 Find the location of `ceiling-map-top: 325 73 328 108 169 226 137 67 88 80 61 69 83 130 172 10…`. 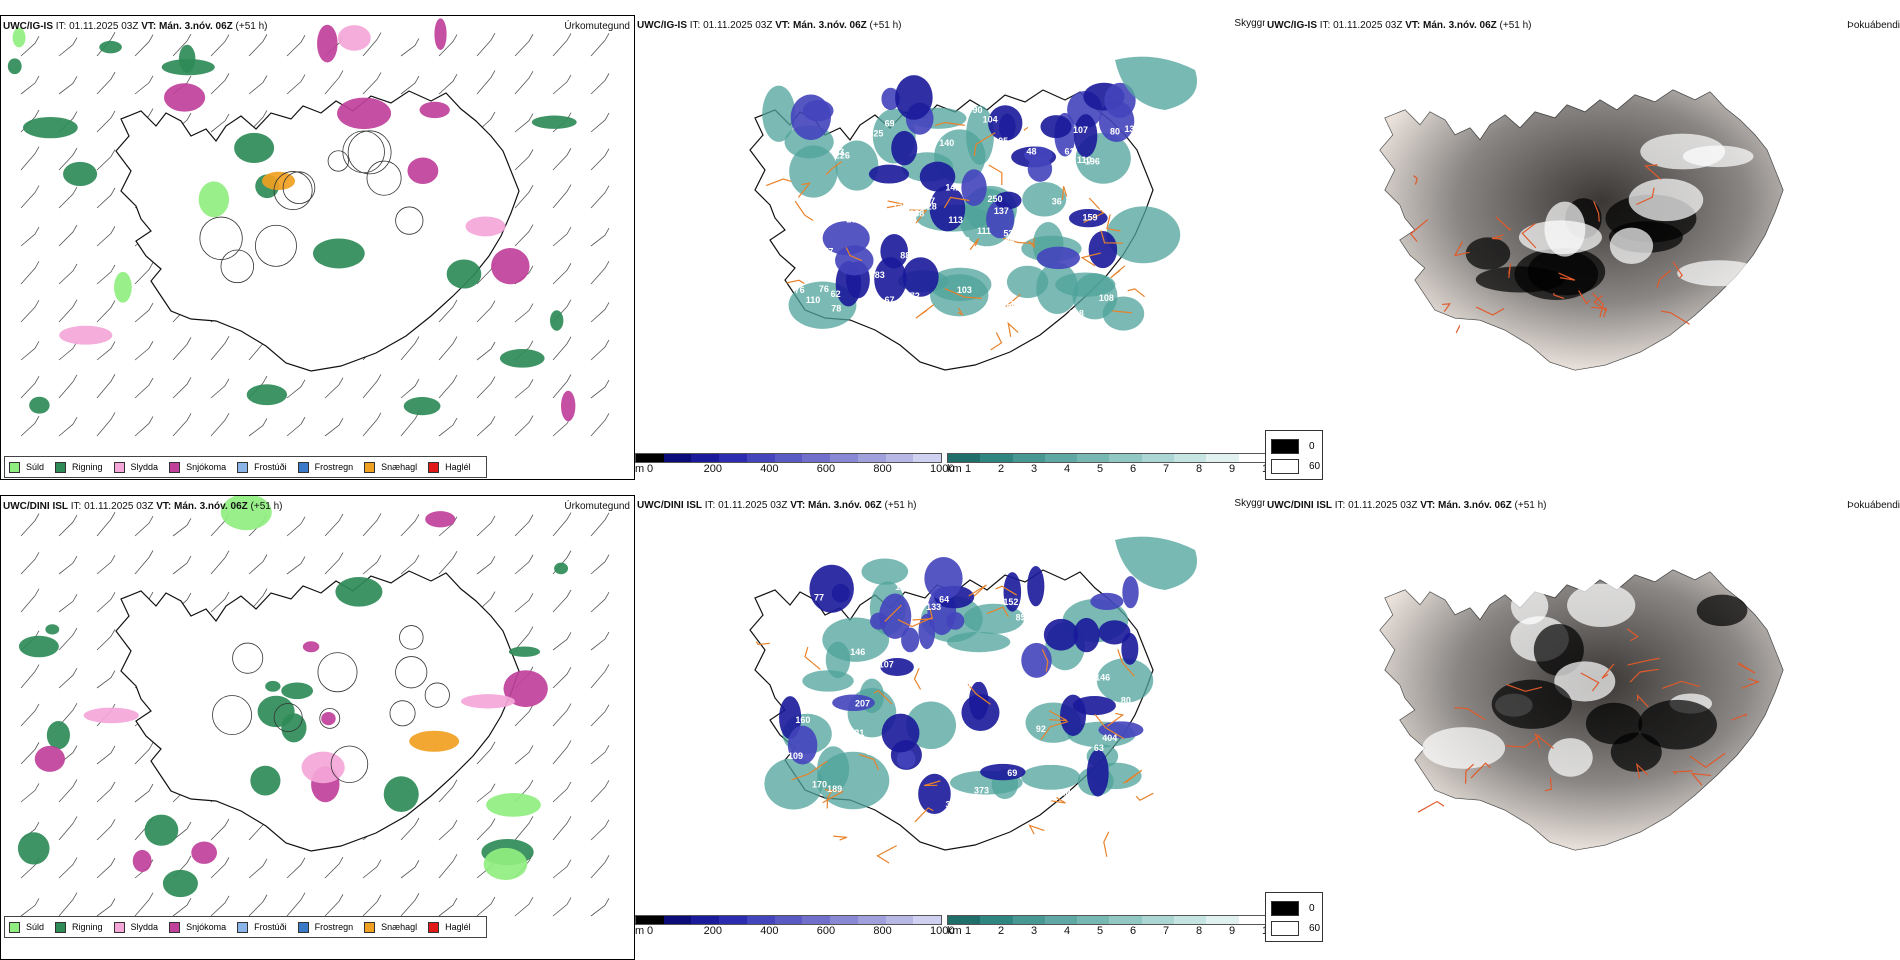

ceiling-map-top: 325 73 328 108 169 226 137 67 88 80 61 69 83 130 172 10… is located at coordinates (973, 213).